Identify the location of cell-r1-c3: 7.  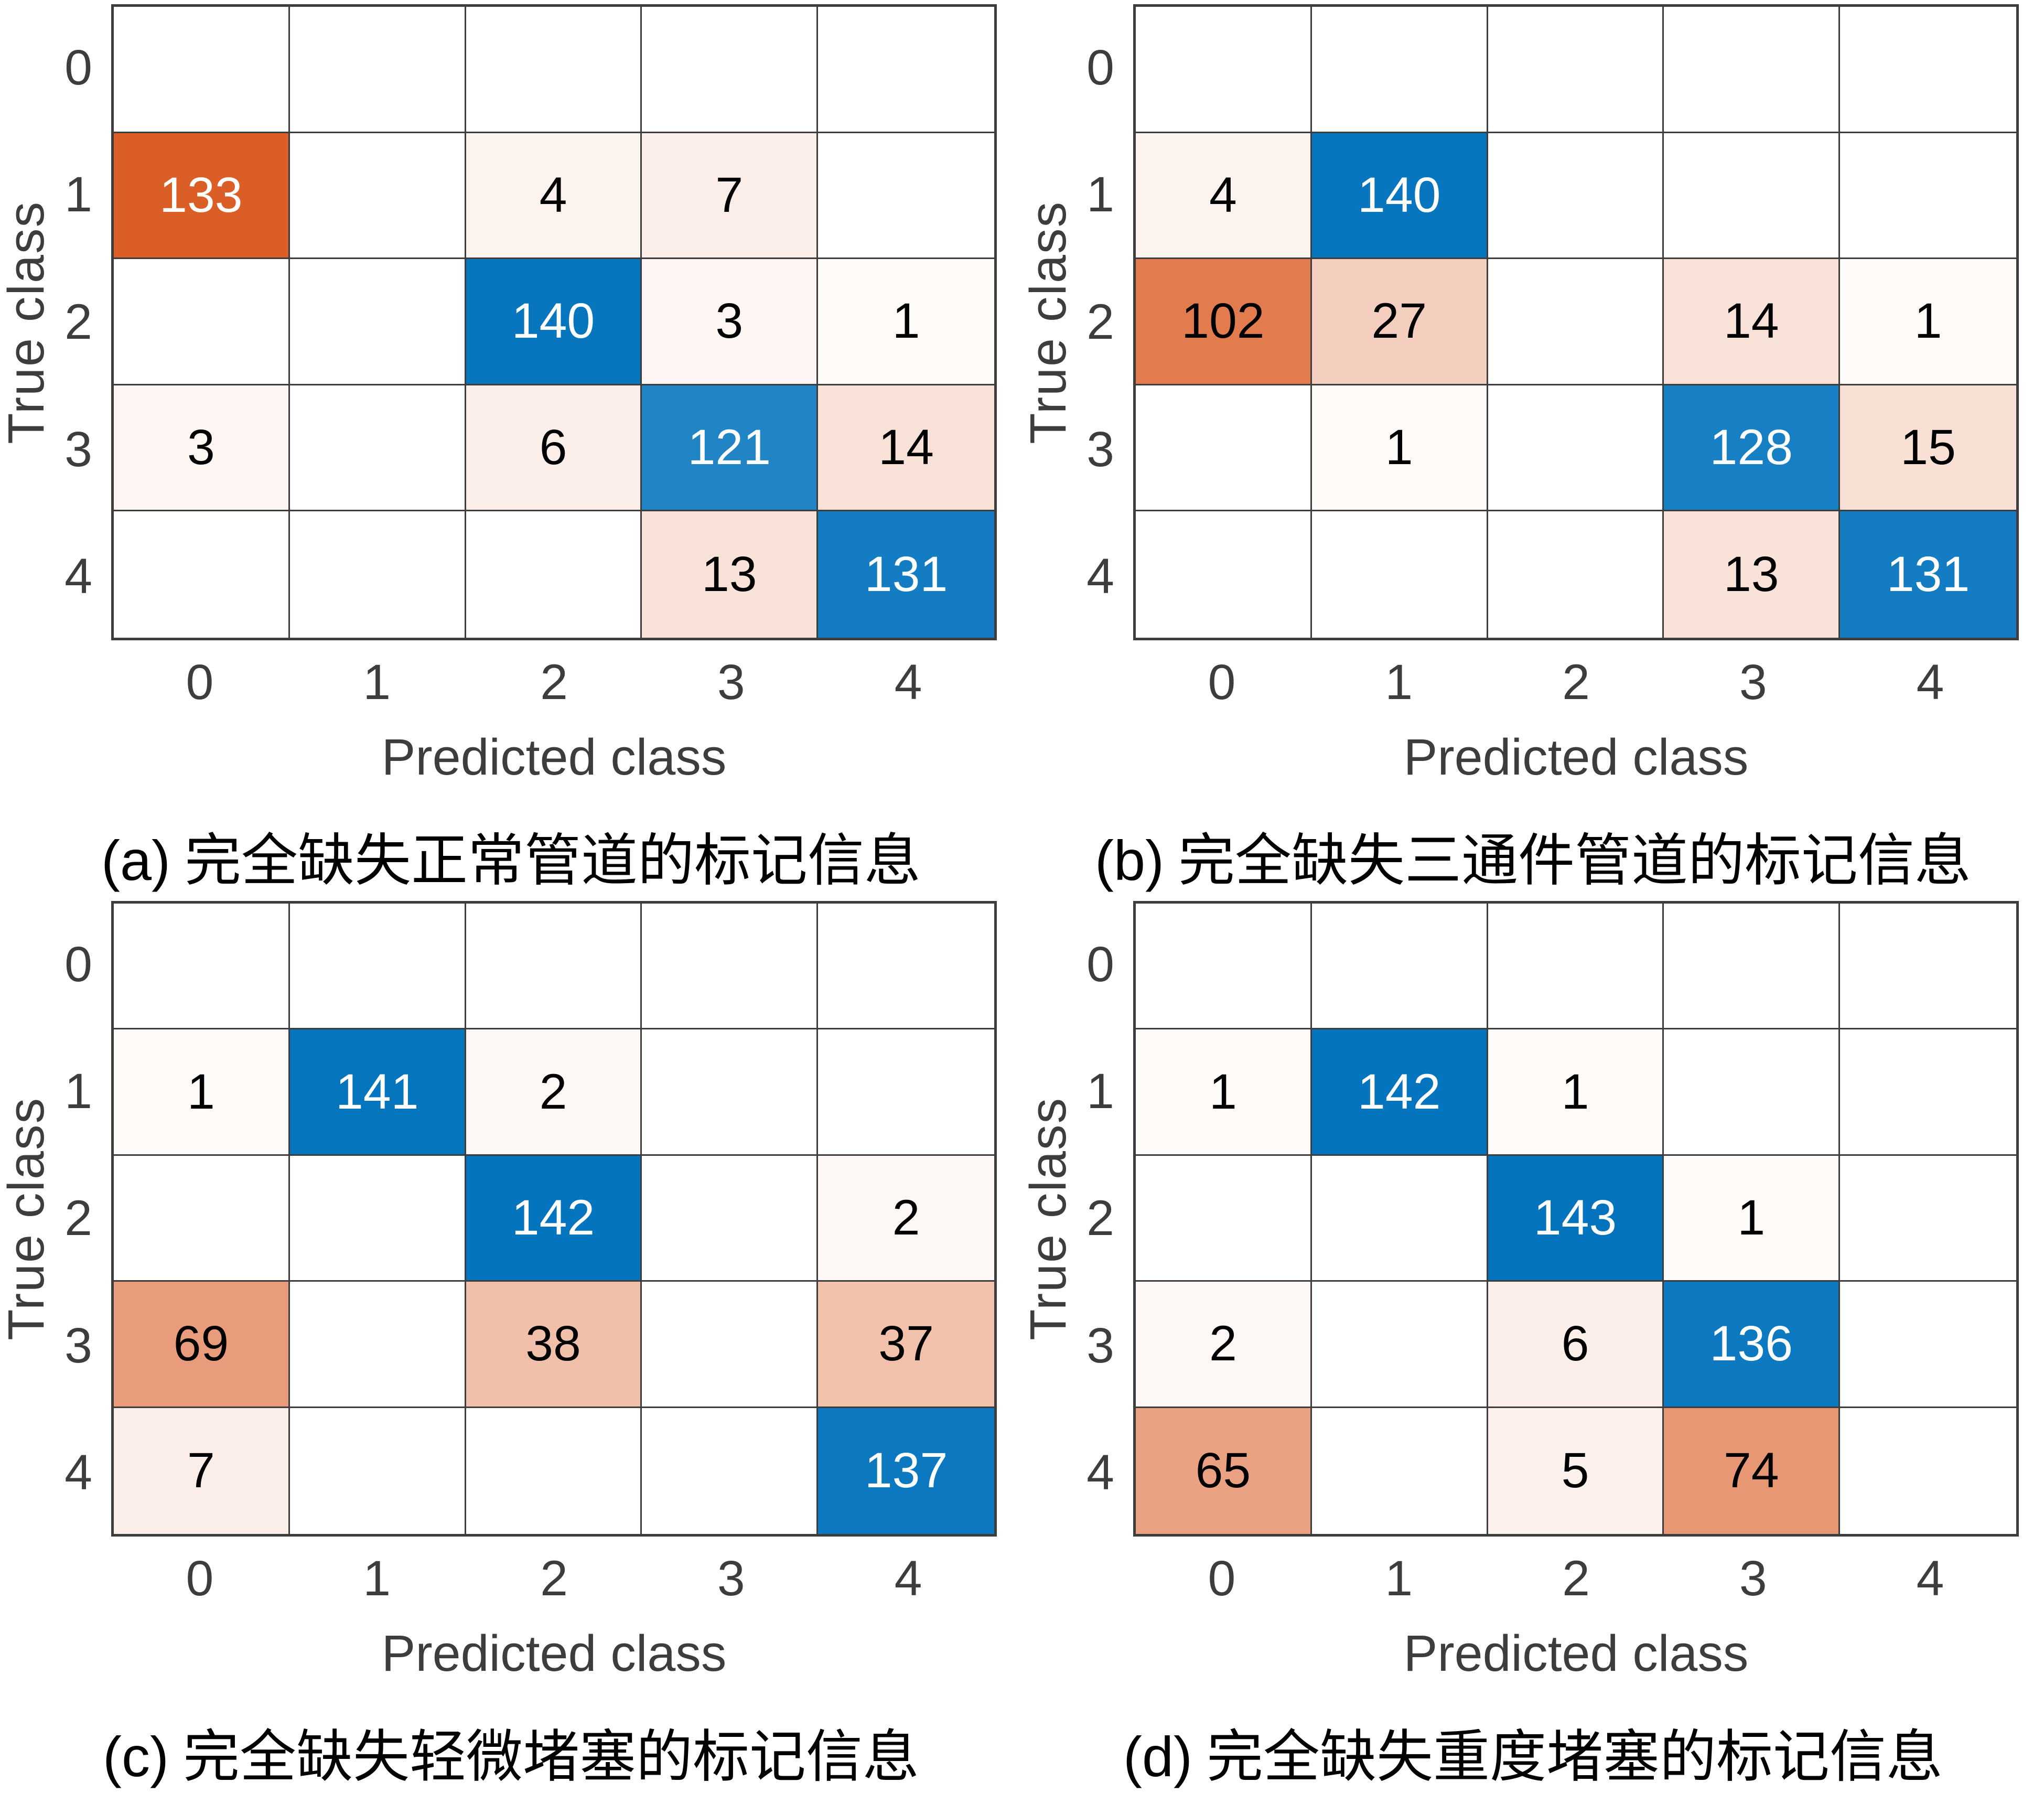
(730, 196).